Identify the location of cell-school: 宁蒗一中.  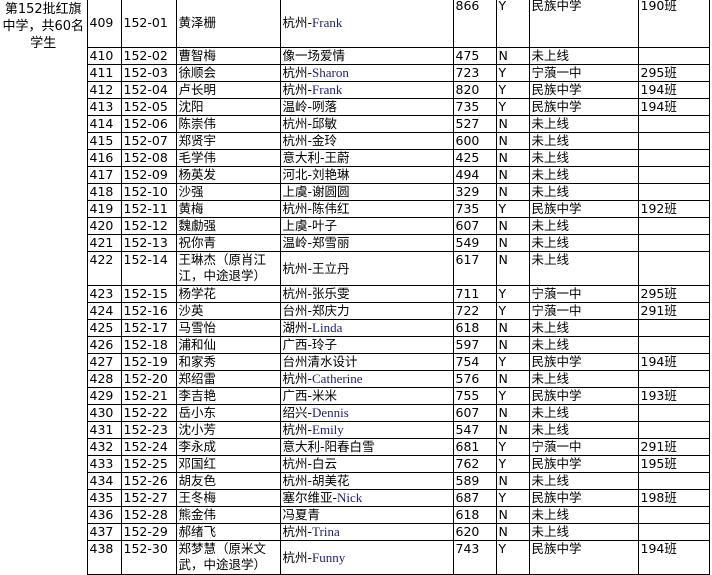
(583, 447).